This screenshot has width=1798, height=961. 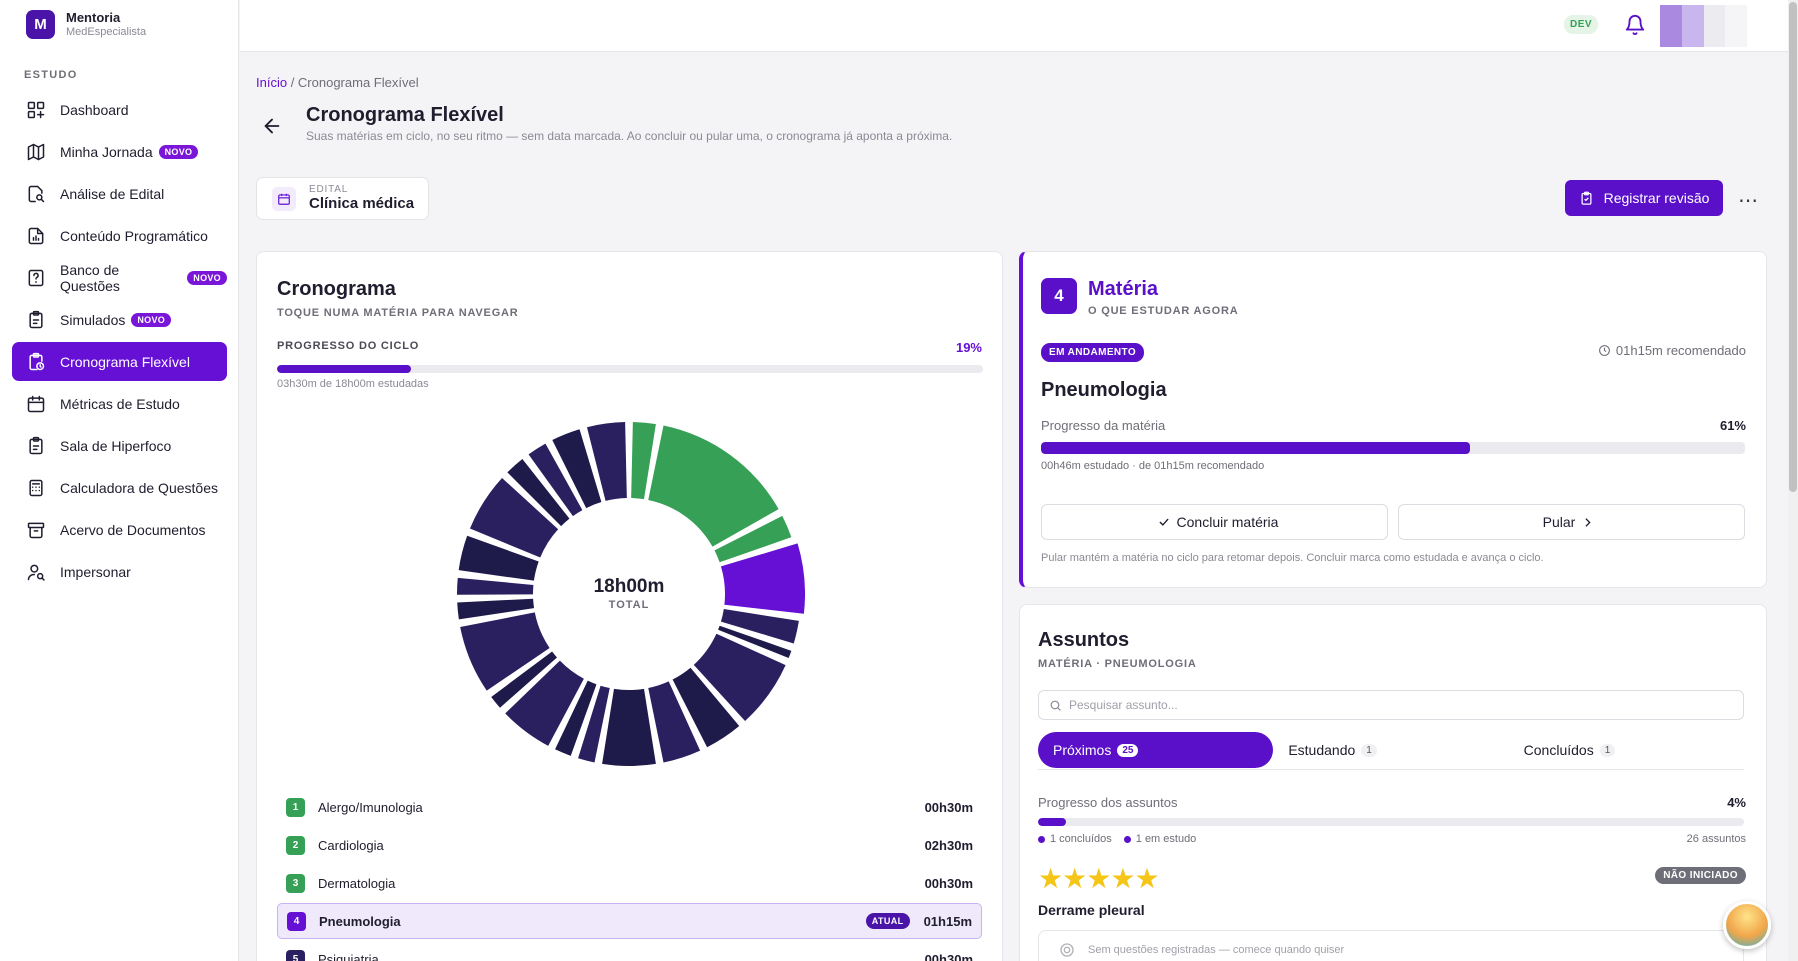 I want to click on calendar-icon, so click(x=284, y=198).